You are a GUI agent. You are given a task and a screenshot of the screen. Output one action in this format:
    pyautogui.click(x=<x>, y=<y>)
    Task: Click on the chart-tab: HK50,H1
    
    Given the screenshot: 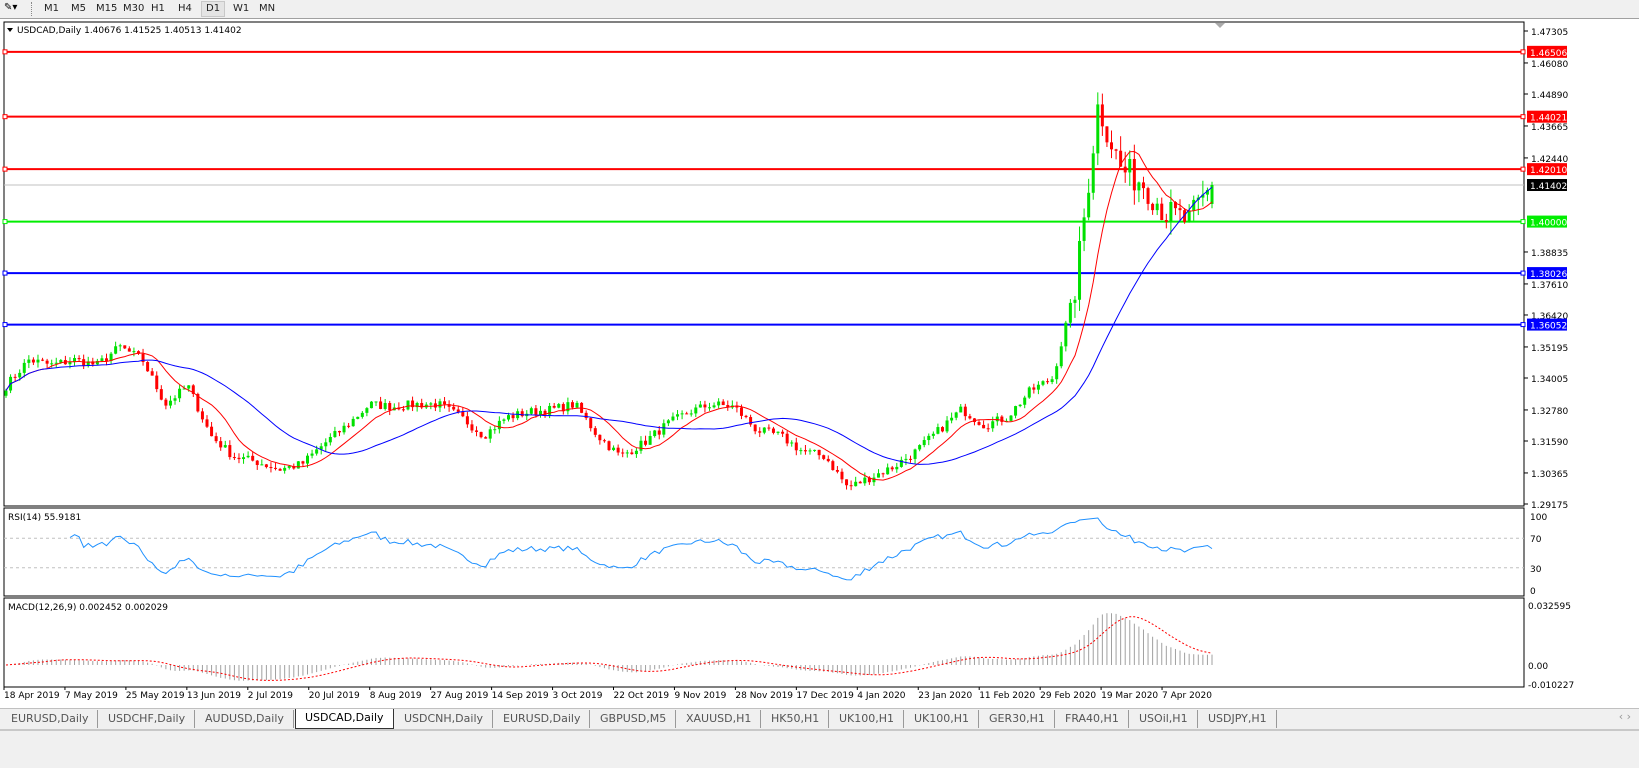 What is the action you would take?
    pyautogui.click(x=796, y=719)
    